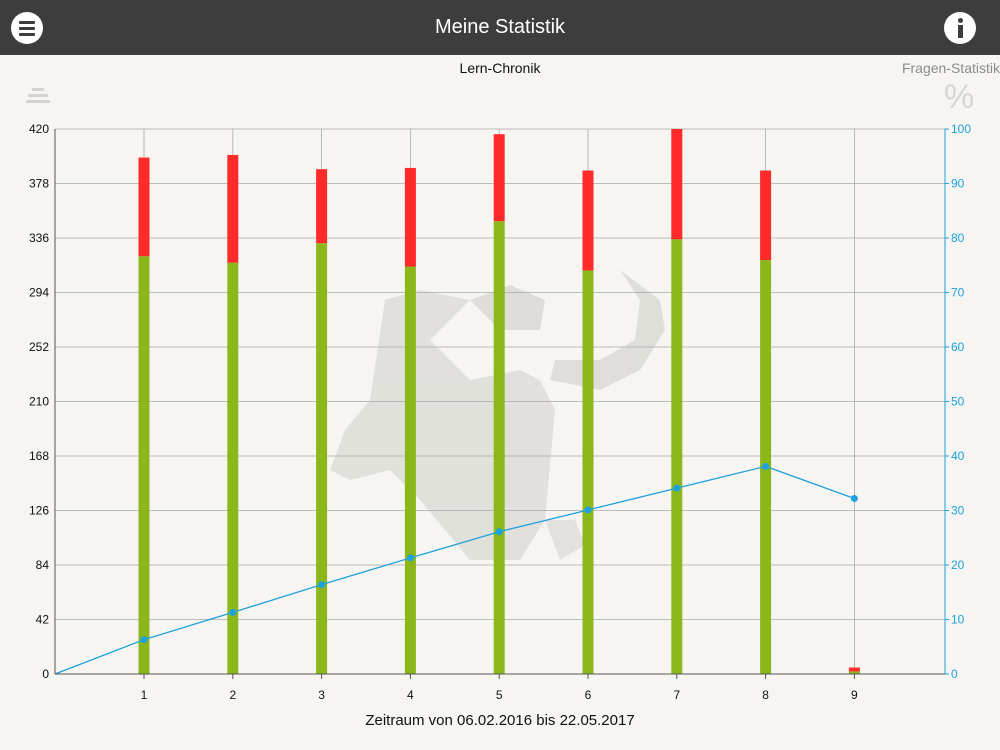  I want to click on y2-tick-label: 10, so click(958, 620).